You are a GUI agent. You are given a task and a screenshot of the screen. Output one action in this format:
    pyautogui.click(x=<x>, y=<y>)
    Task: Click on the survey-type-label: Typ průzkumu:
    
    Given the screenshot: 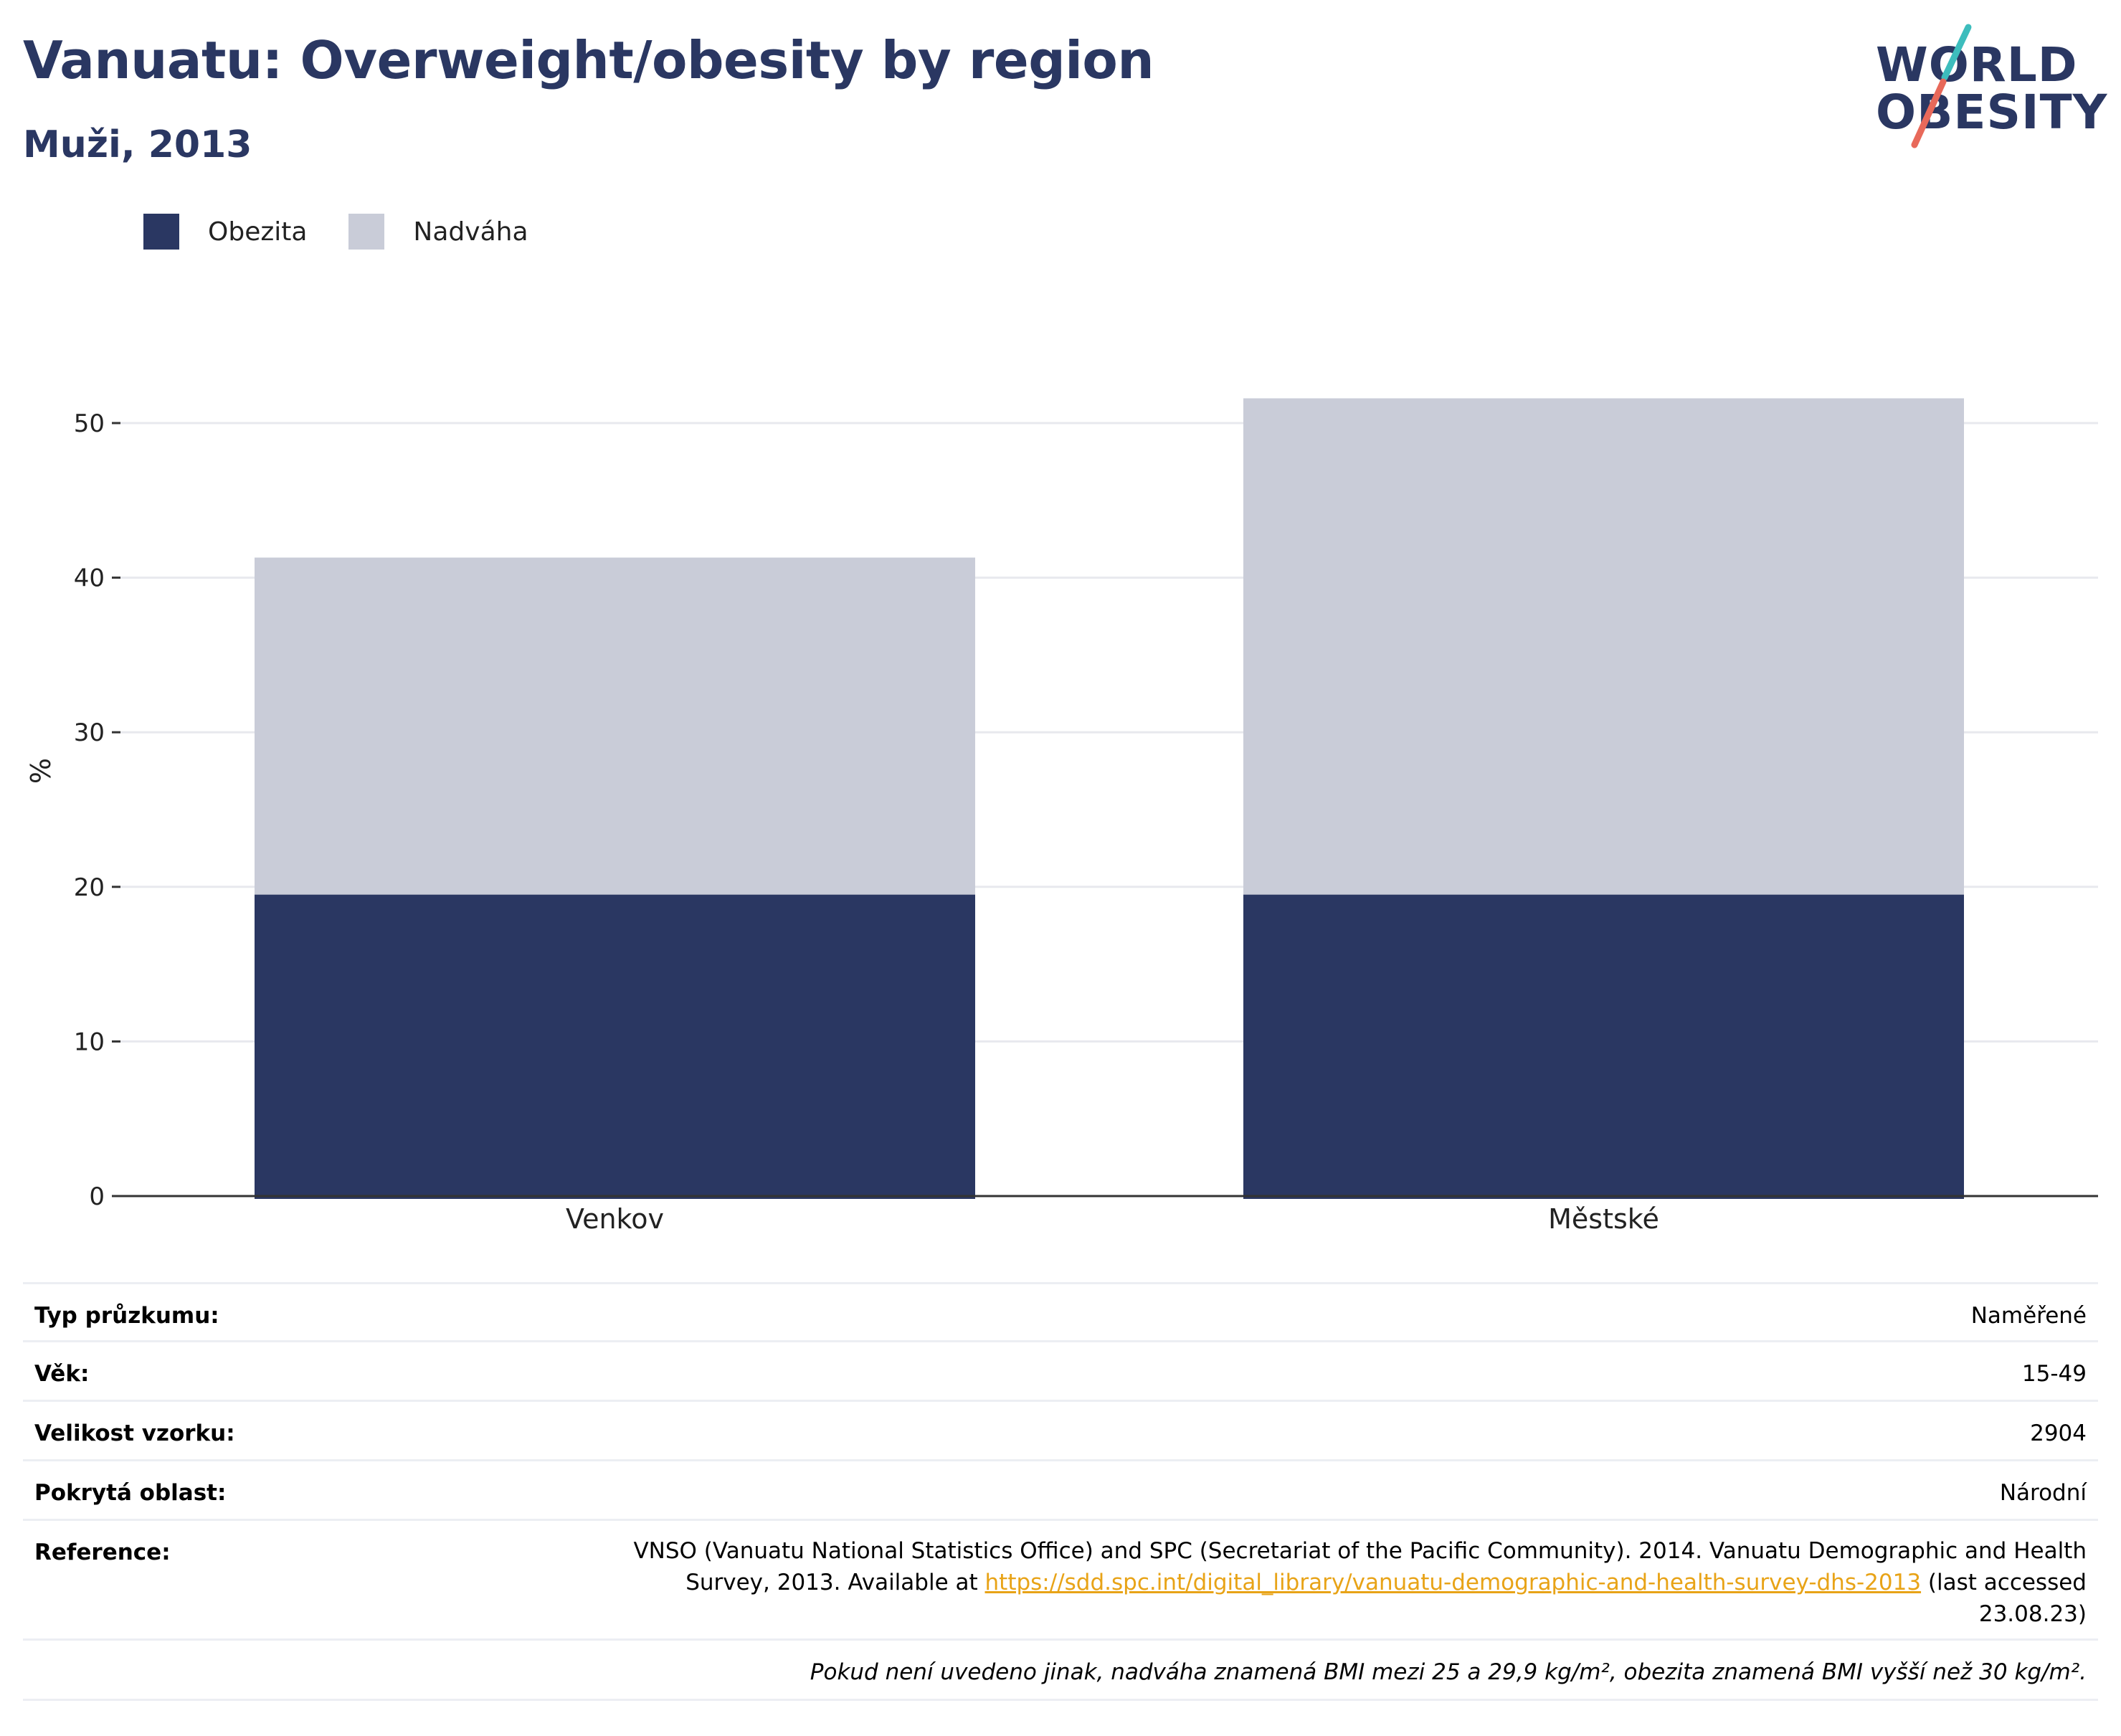 What is the action you would take?
    pyautogui.click(x=126, y=1316)
    